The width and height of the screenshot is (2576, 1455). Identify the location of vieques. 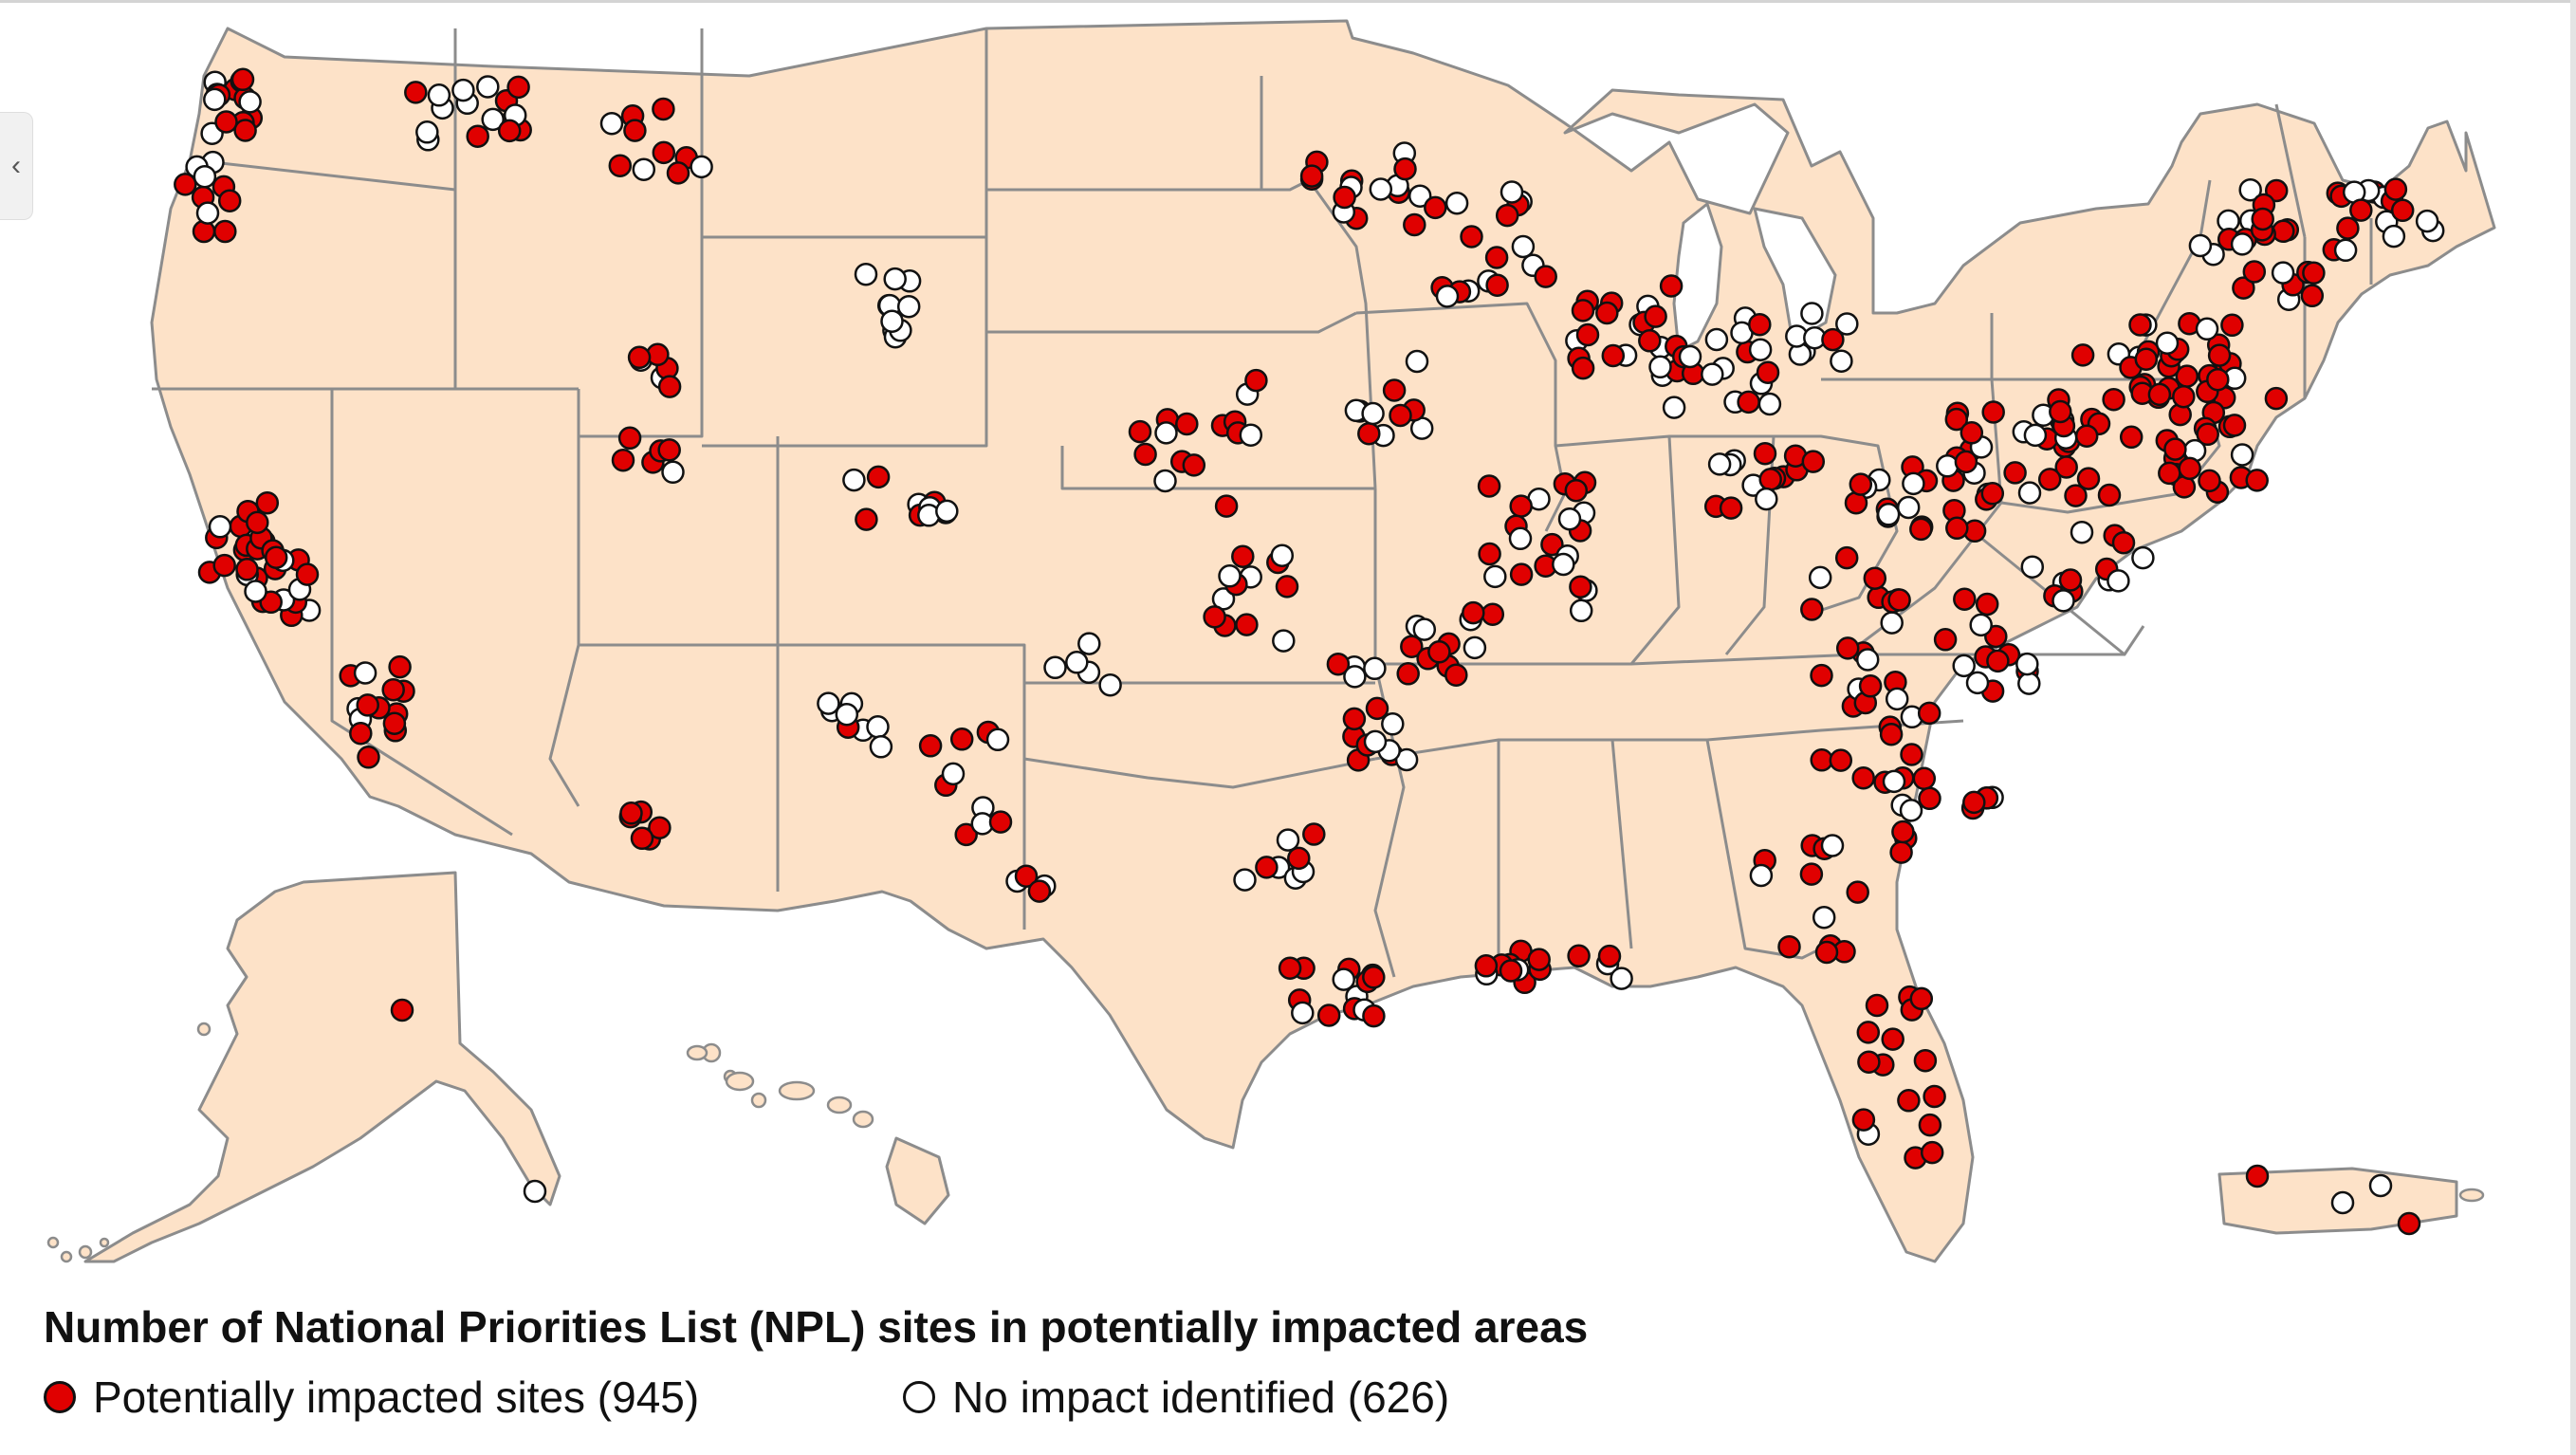
(2471, 1195).